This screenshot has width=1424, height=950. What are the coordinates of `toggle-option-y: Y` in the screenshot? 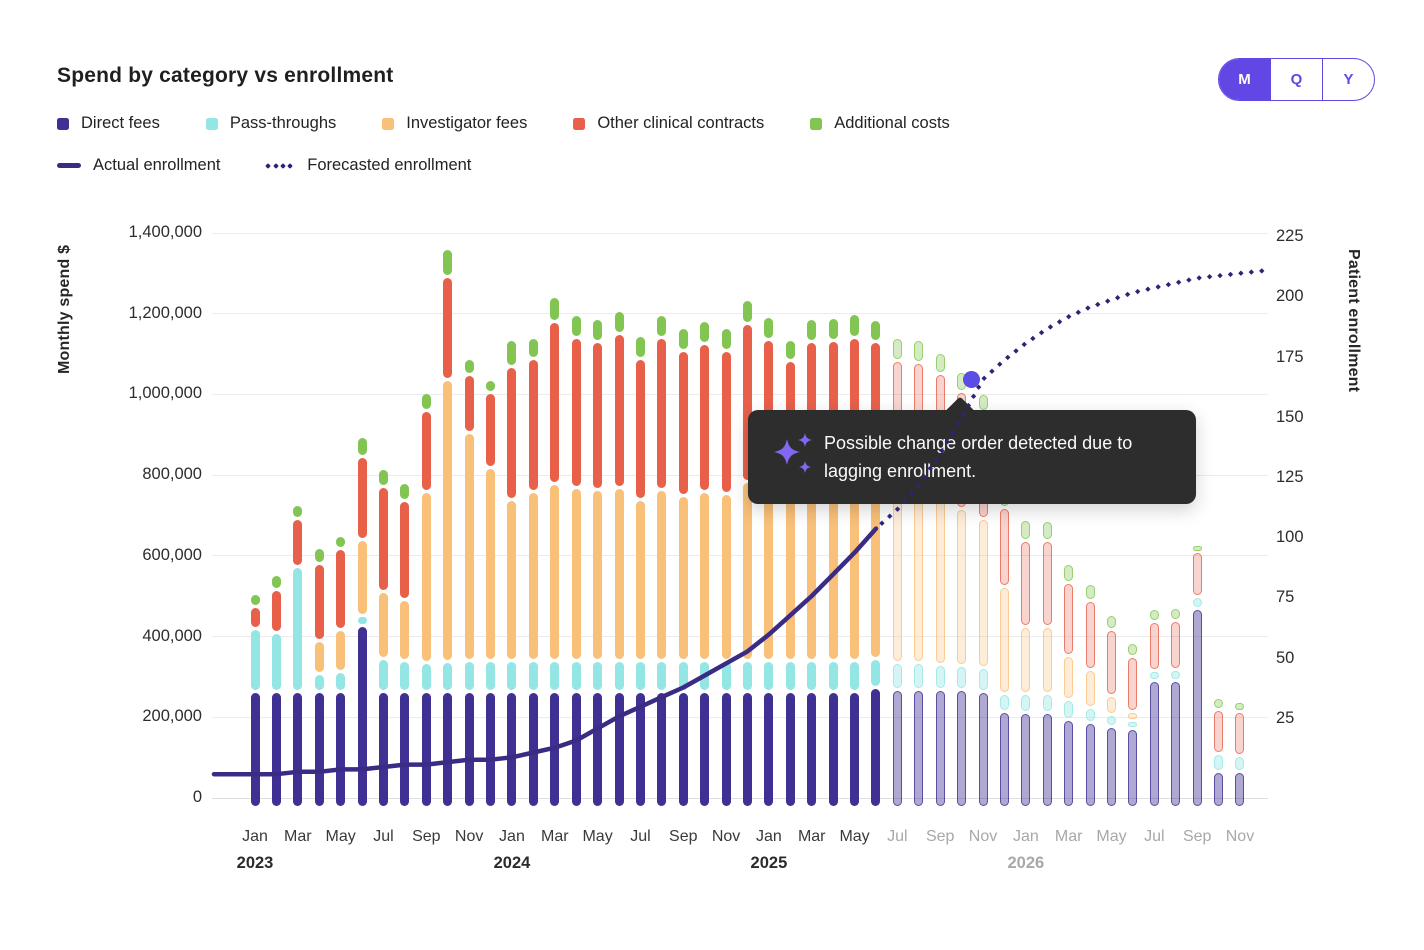 It's located at (1348, 79).